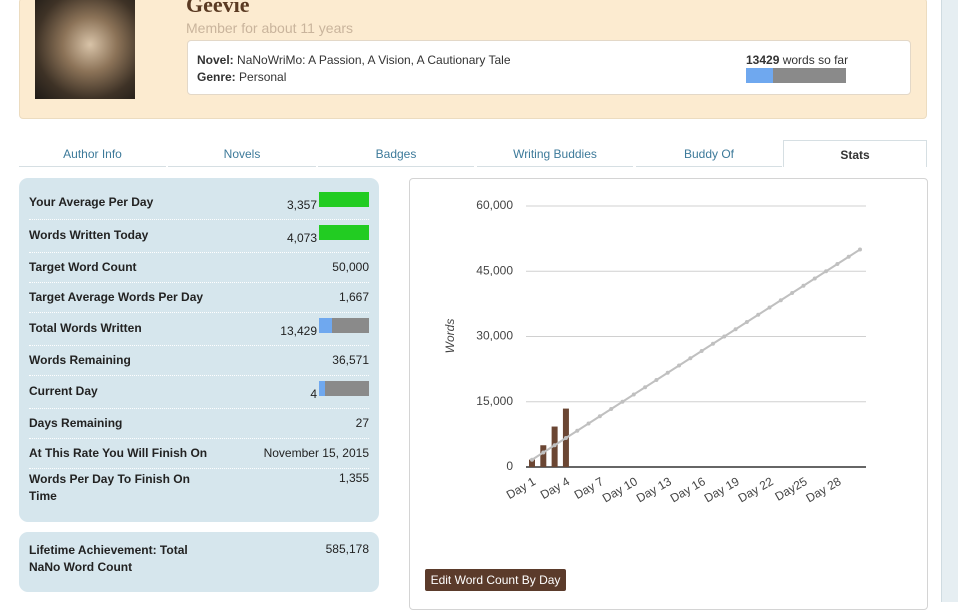  What do you see at coordinates (763, 60) in the screenshot?
I see `word-count: 13429` at bounding box center [763, 60].